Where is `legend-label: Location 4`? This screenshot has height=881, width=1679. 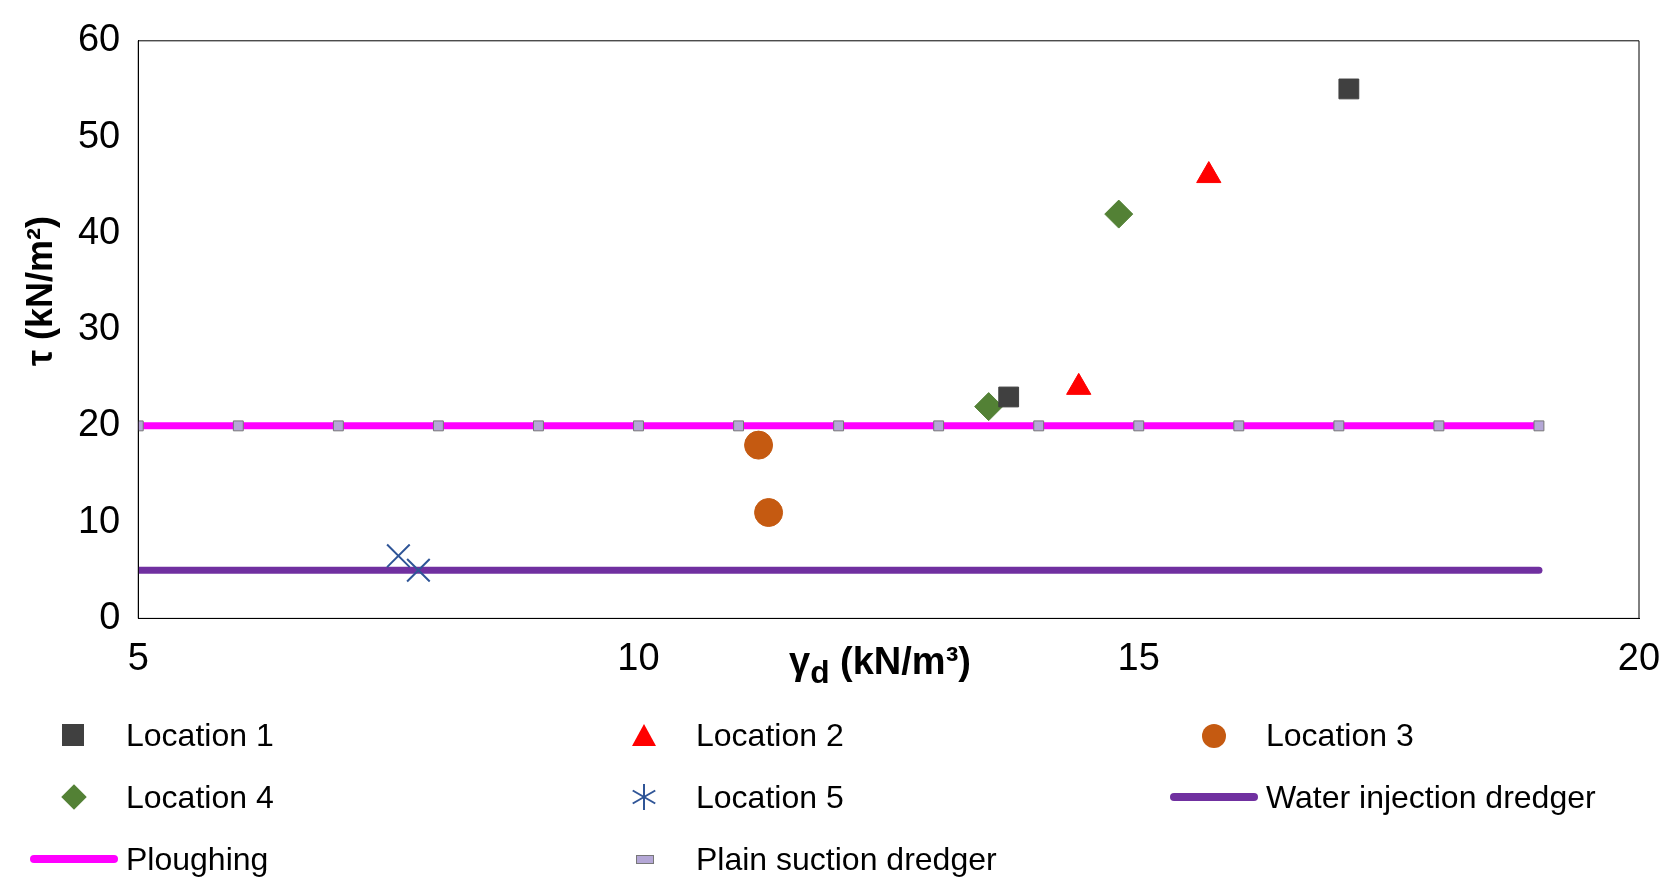 legend-label: Location 4 is located at coordinates (200, 797).